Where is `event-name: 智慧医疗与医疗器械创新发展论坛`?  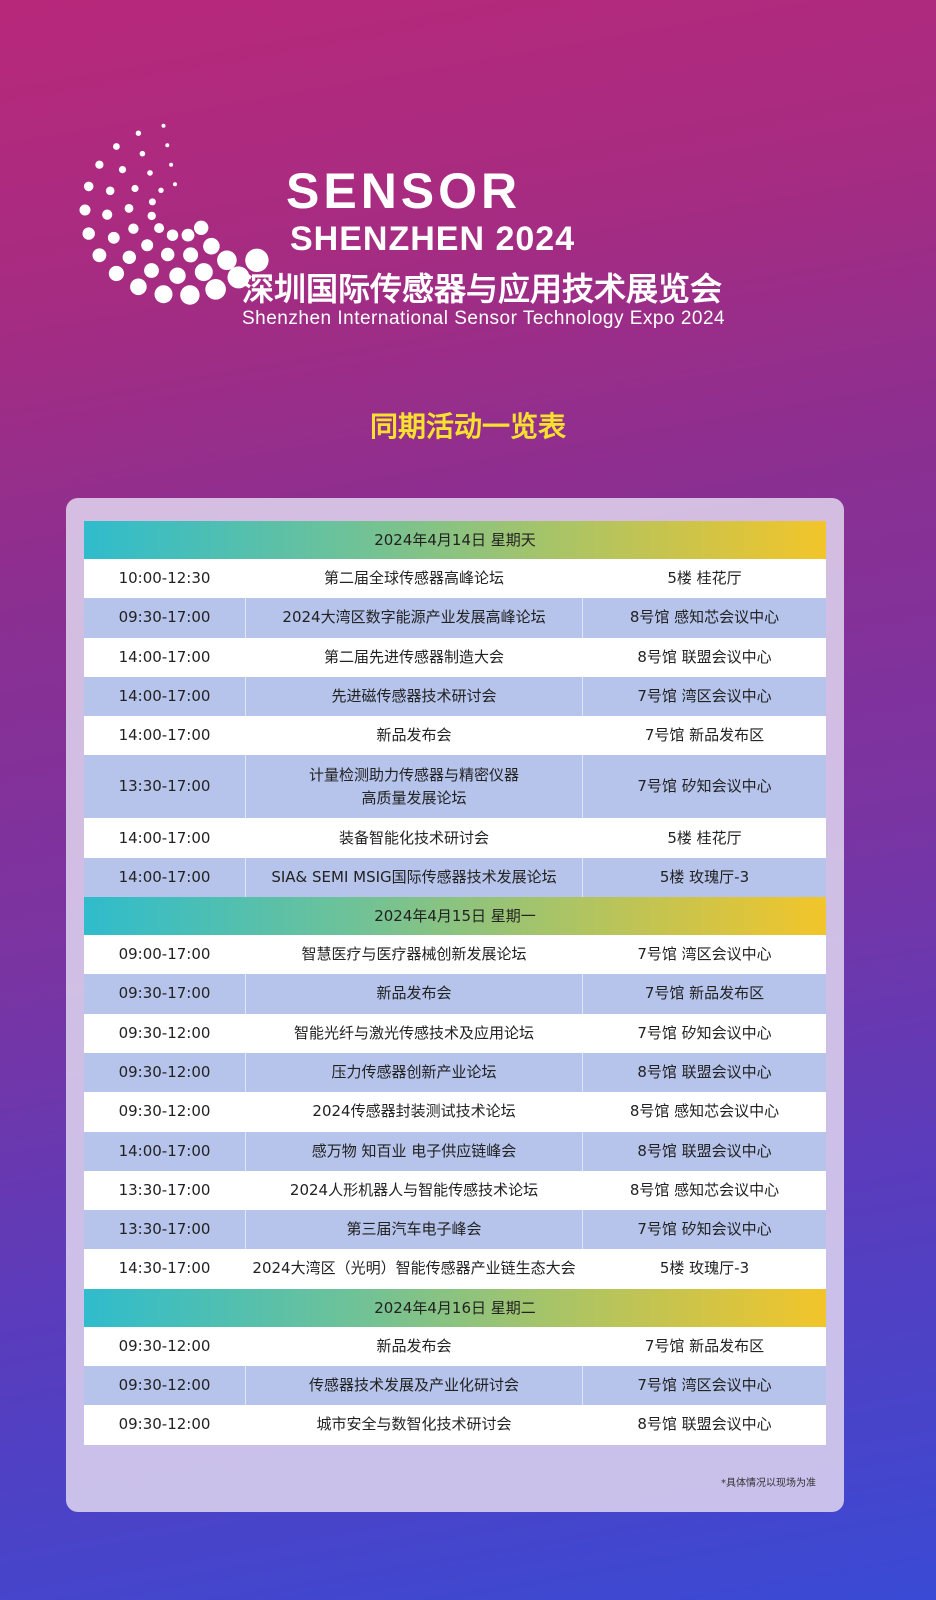
event-name: 智慧医疗与医疗器械创新发展论坛 is located at coordinates (414, 954).